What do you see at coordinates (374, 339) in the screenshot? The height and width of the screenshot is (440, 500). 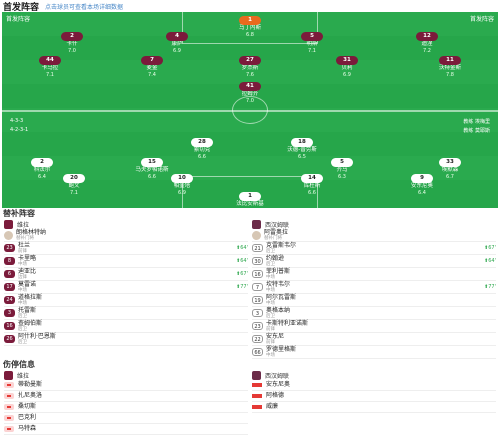 I see `sub-row: 22 安东尼 前锋` at bounding box center [374, 339].